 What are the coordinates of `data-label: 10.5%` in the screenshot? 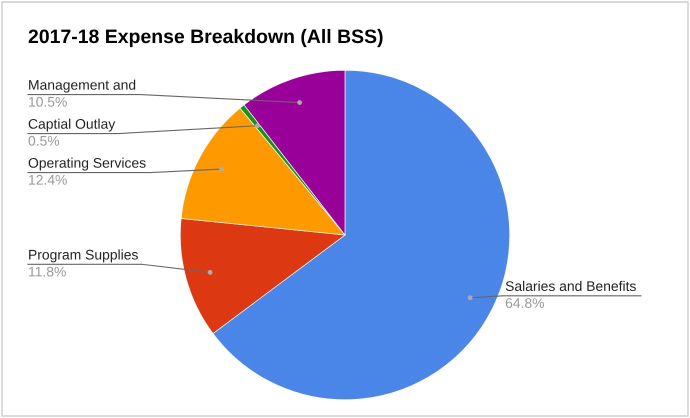 It's located at (48, 101).